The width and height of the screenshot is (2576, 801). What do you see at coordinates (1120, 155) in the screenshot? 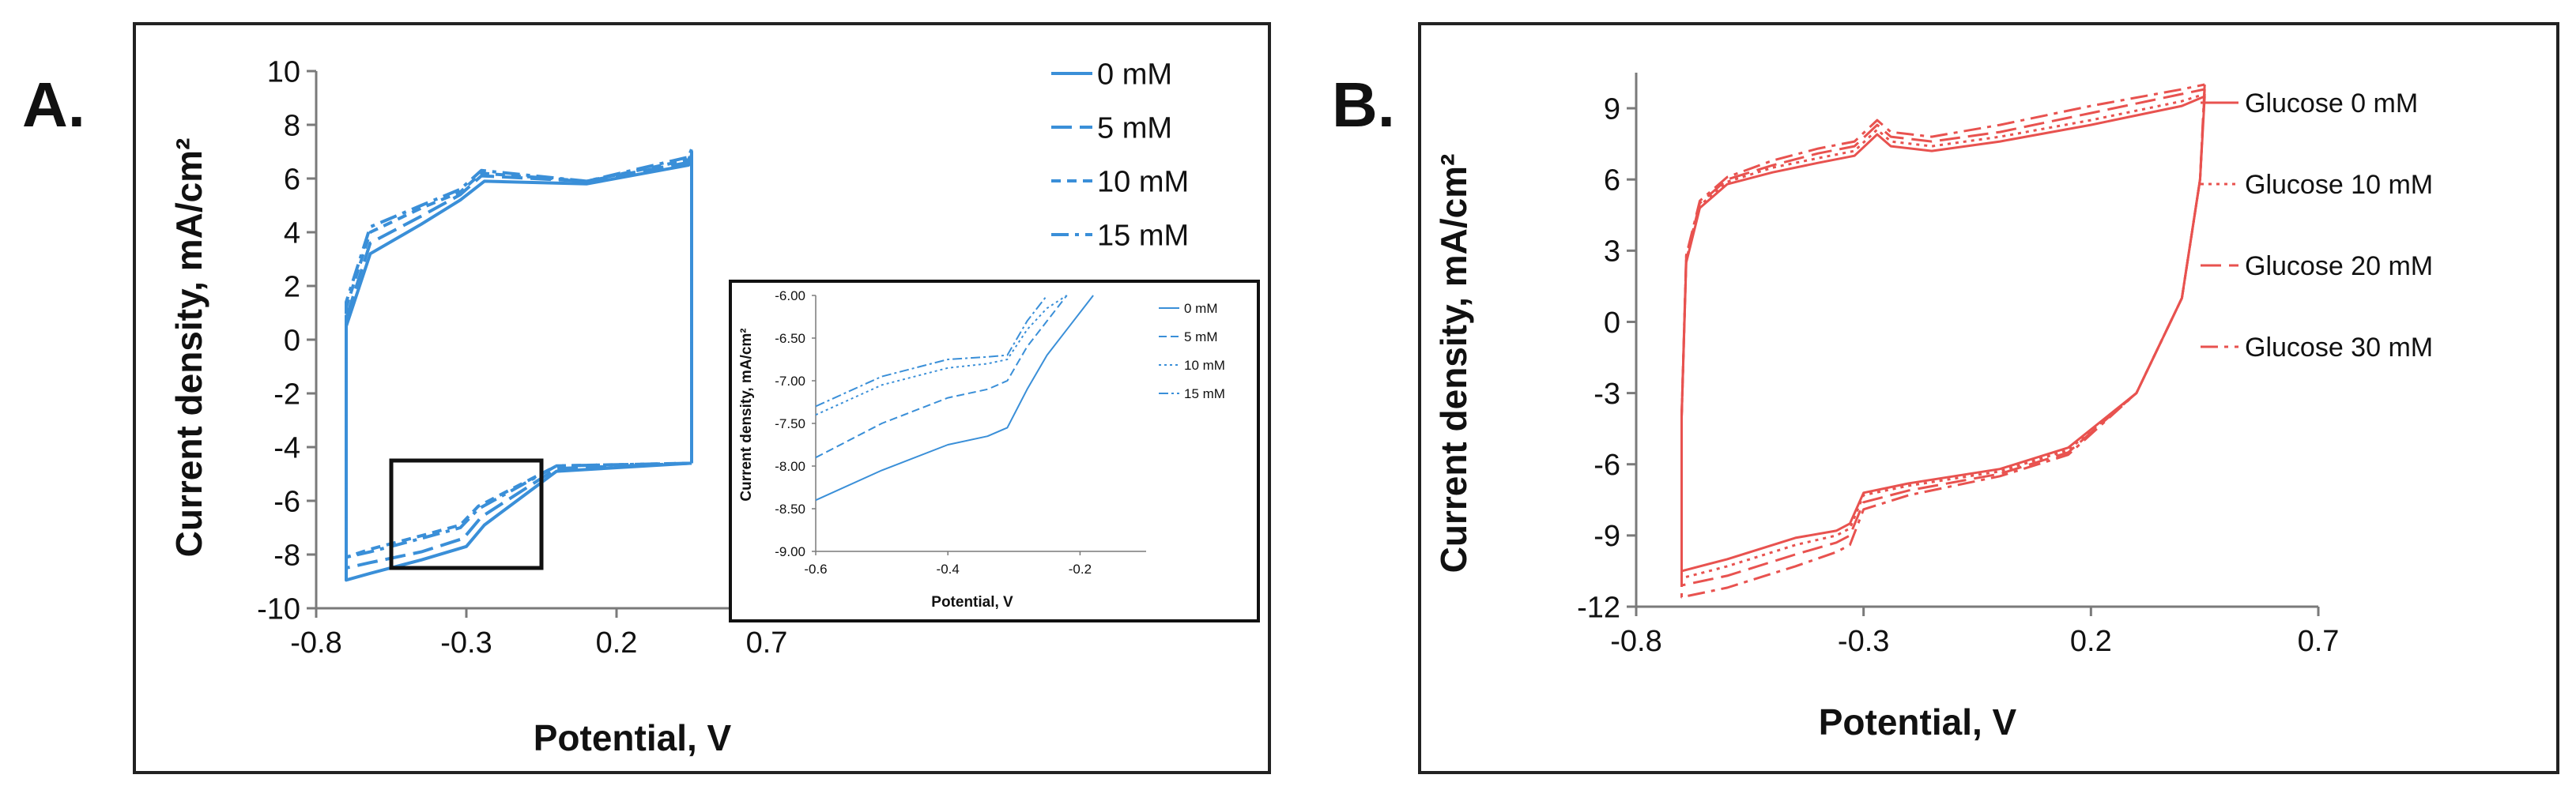
I see `panel-a-legend: 0 mM 5 mM 10 mM 15 mM` at bounding box center [1120, 155].